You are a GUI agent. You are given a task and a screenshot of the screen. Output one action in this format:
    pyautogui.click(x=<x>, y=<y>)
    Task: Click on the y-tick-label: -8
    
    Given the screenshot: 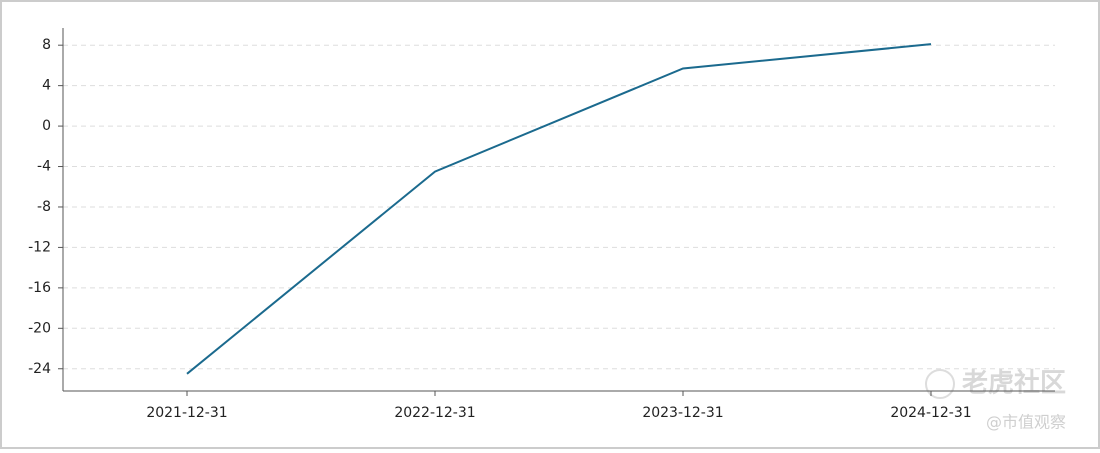 What is the action you would take?
    pyautogui.click(x=44, y=207)
    